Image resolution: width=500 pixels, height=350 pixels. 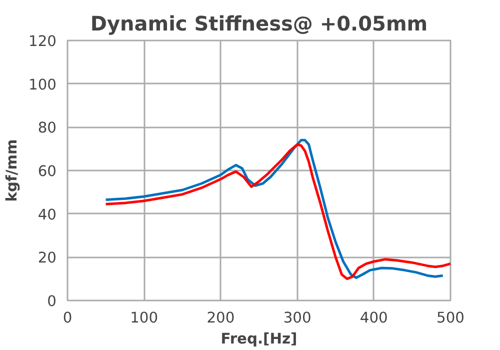 What do you see at coordinates (374, 318) in the screenshot?
I see `x-tick-label: 400` at bounding box center [374, 318].